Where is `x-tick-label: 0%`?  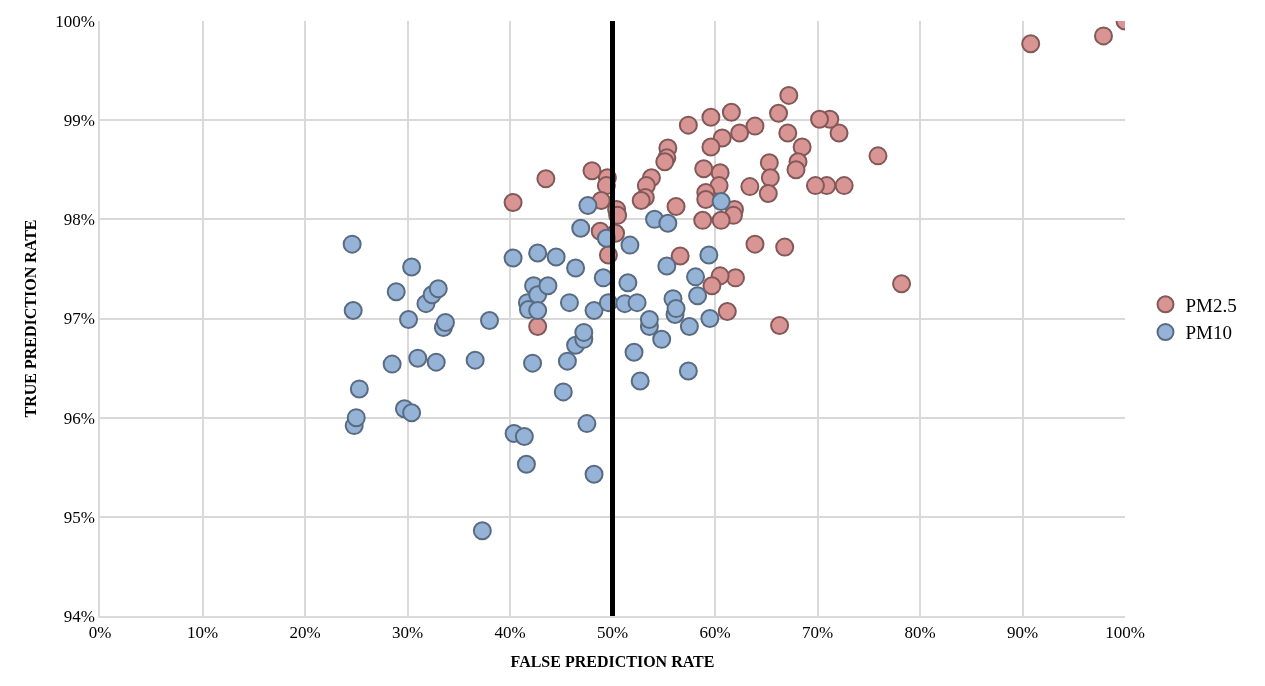 x-tick-label: 0% is located at coordinates (100, 633).